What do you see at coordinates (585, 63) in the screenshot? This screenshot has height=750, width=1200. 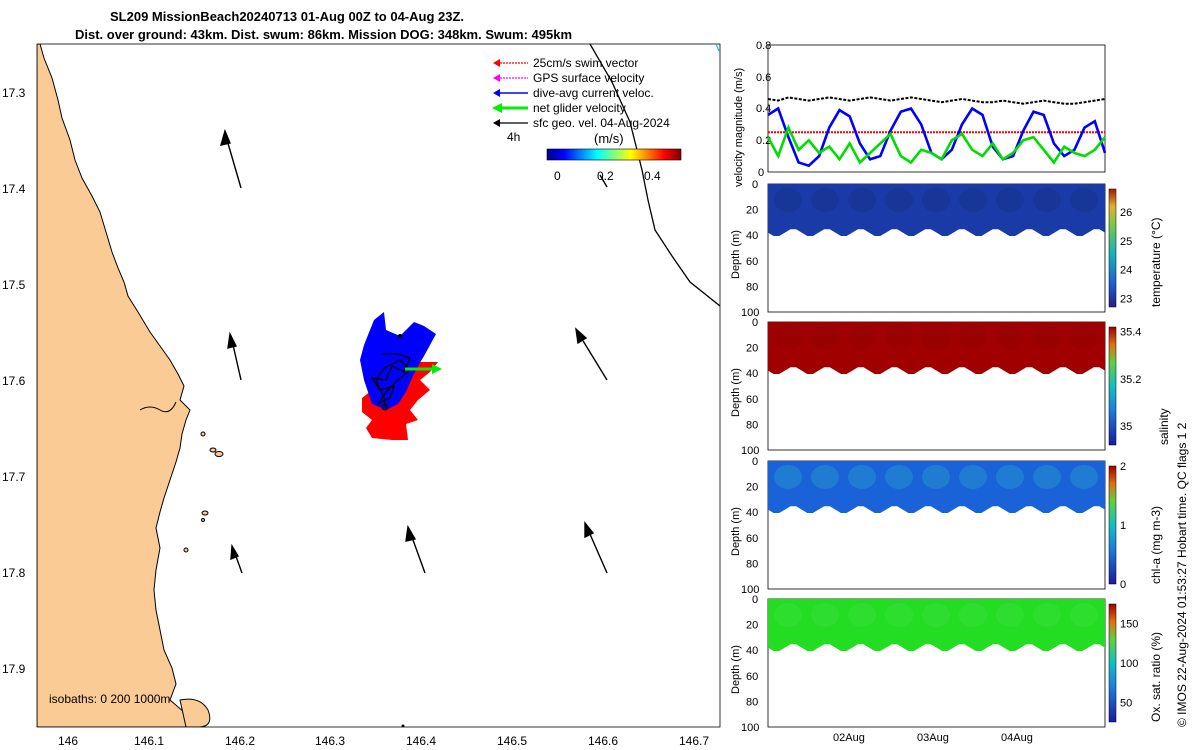 I see `legend-label: 25cm/s swim vector` at bounding box center [585, 63].